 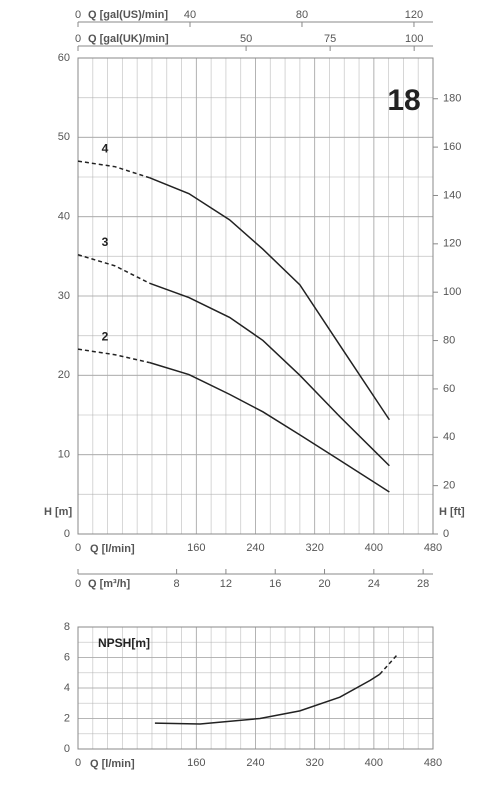 What do you see at coordinates (67, 718) in the screenshot?
I see `y-tick-label: 2` at bounding box center [67, 718].